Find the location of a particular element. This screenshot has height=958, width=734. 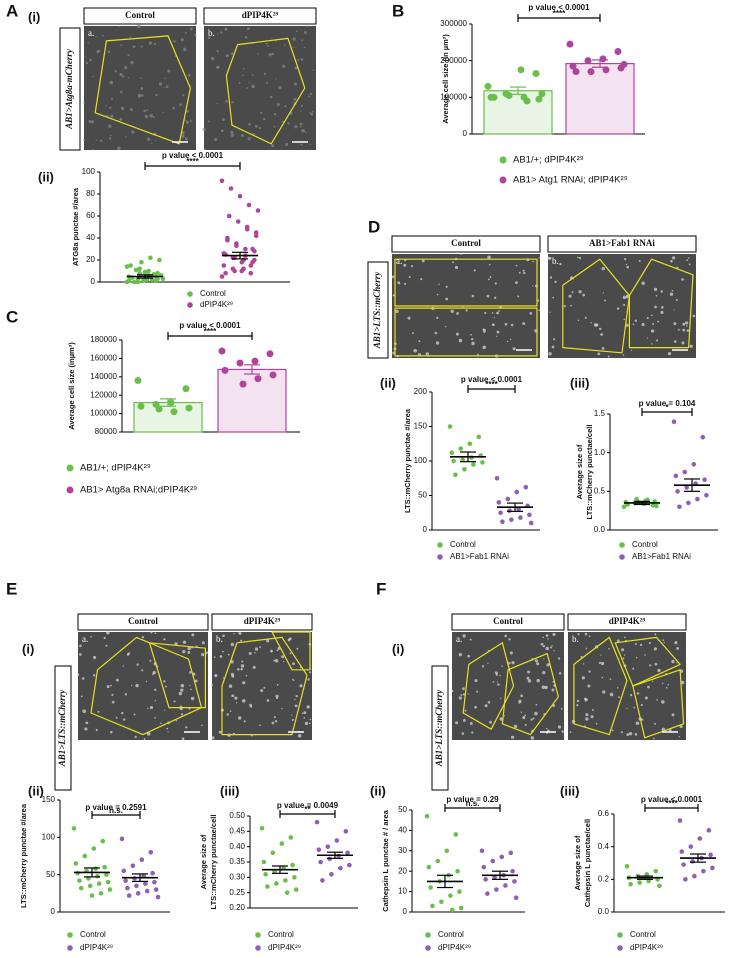

panel-letter: E is located at coordinates (11, 588).